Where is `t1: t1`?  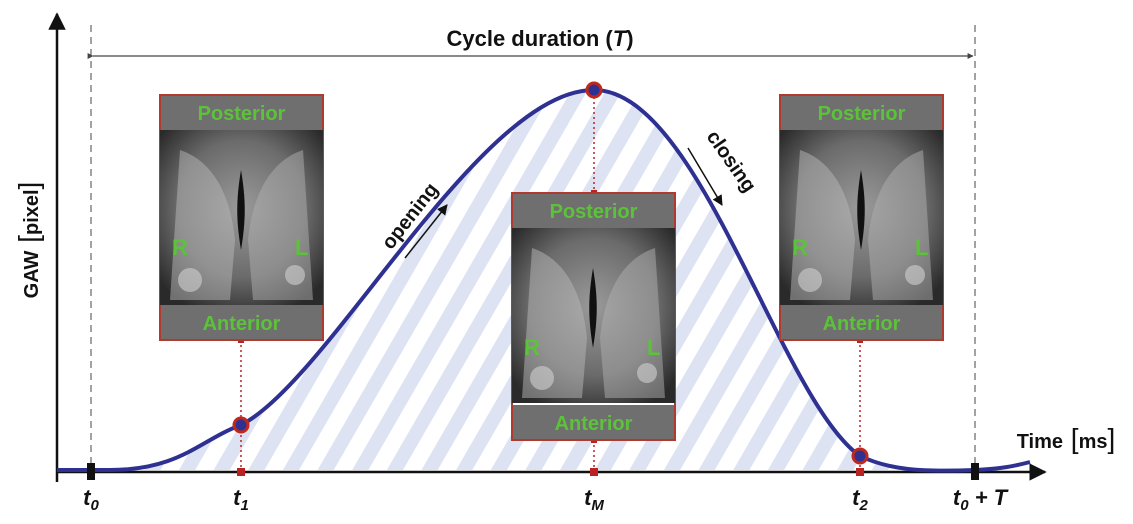 t1: t1 is located at coordinates (241, 499).